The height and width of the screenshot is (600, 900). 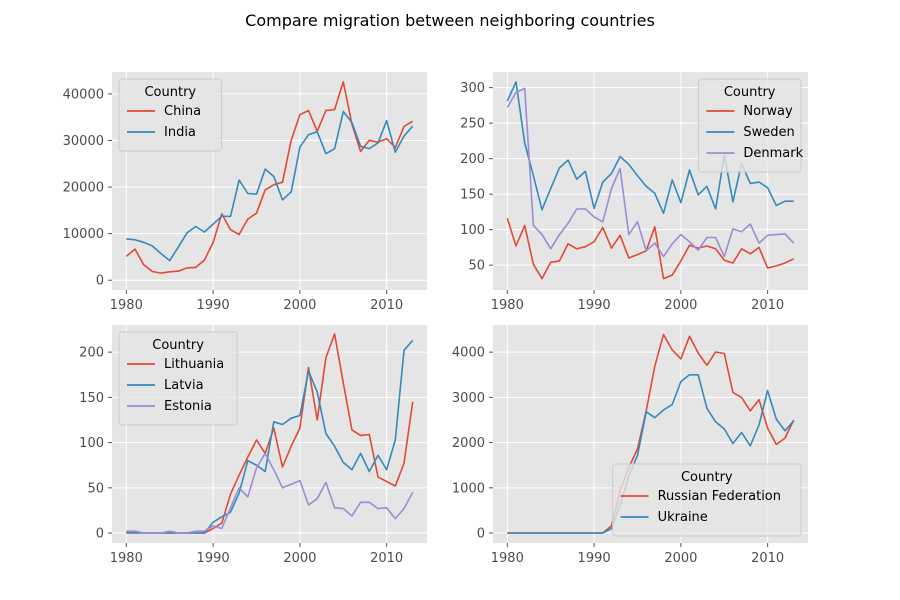 What do you see at coordinates (650, 249) in the screenshot?
I see `series-line-norway` at bounding box center [650, 249].